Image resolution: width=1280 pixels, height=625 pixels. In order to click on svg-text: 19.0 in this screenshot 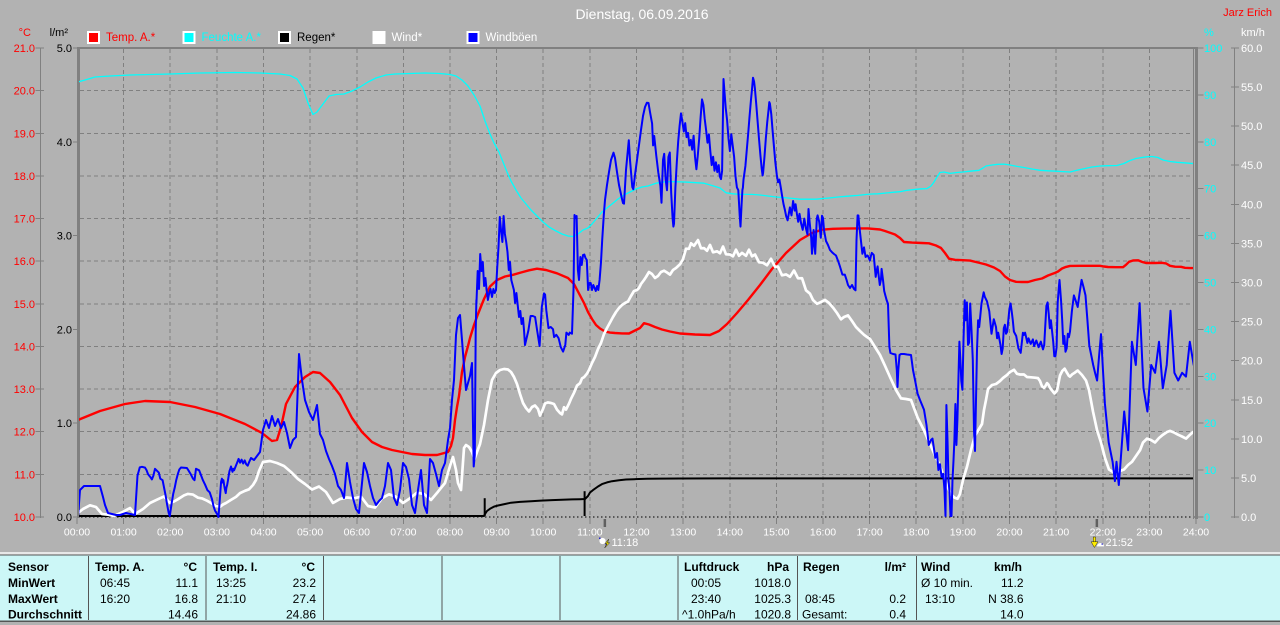, I will do `click(24, 134)`.